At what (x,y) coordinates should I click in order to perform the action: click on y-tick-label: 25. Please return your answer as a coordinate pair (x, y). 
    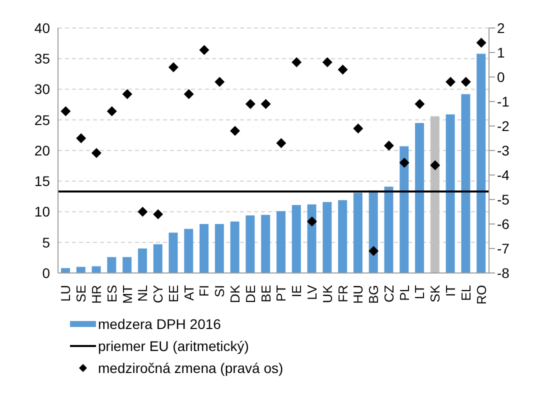
    Looking at the image, I should click on (42, 120).